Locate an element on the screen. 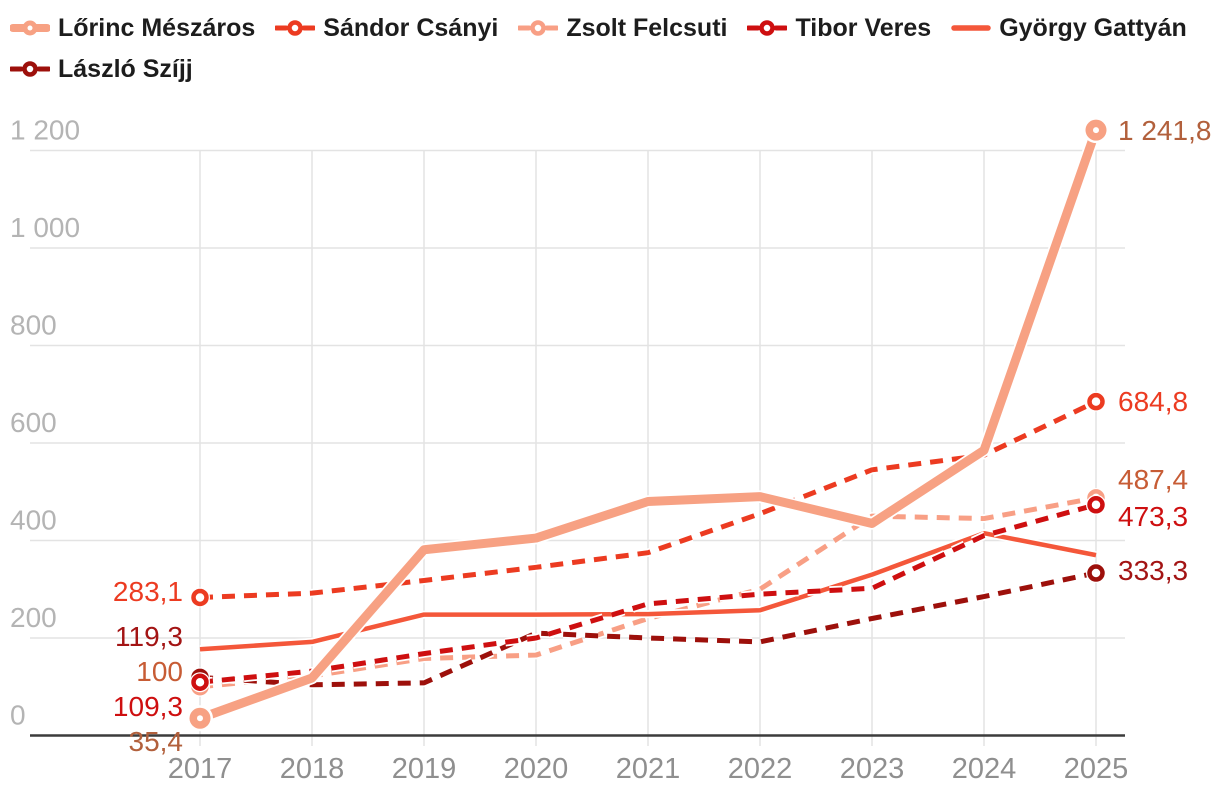  legend-label: Lőrinc Mészáros is located at coordinates (157, 27).